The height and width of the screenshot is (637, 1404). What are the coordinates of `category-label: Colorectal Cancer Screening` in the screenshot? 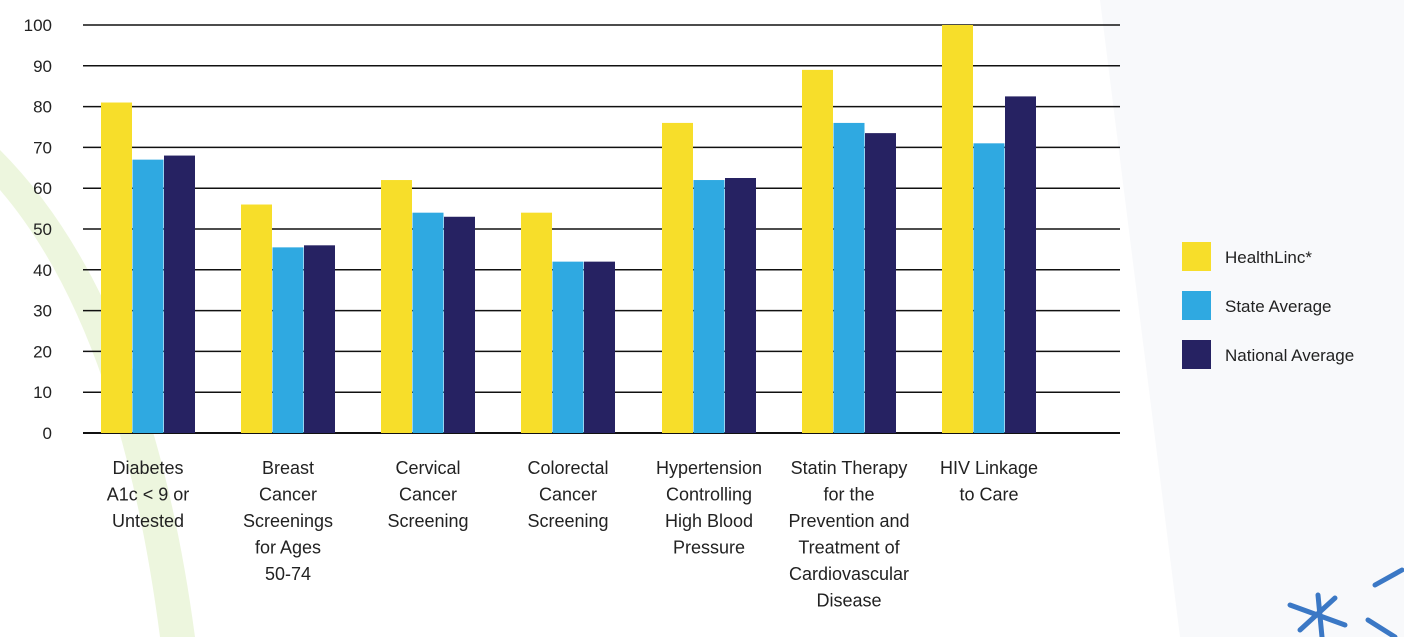 It's located at (567, 494).